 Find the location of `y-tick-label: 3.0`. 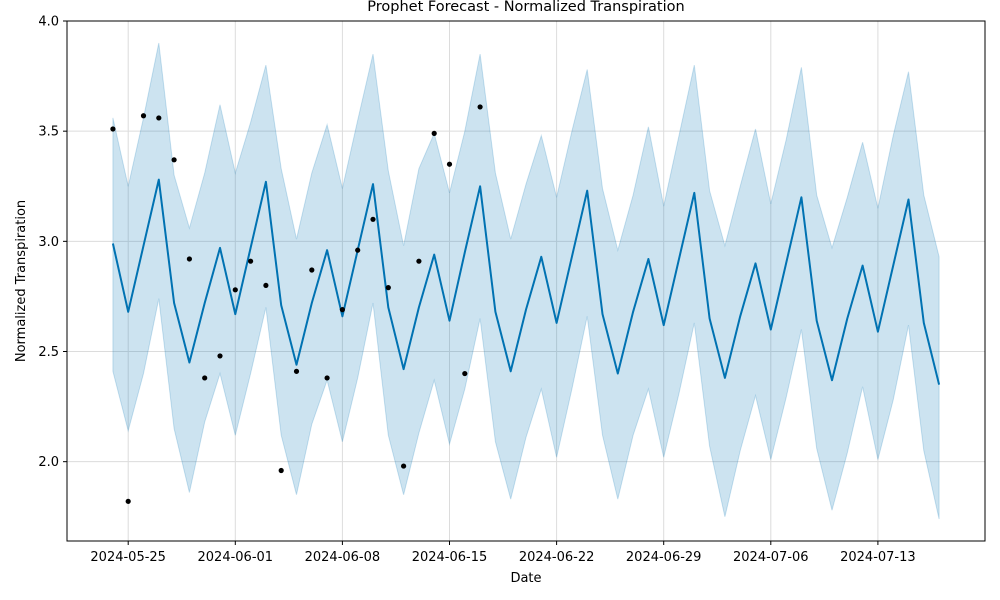

y-tick-label: 3.0 is located at coordinates (48, 242).